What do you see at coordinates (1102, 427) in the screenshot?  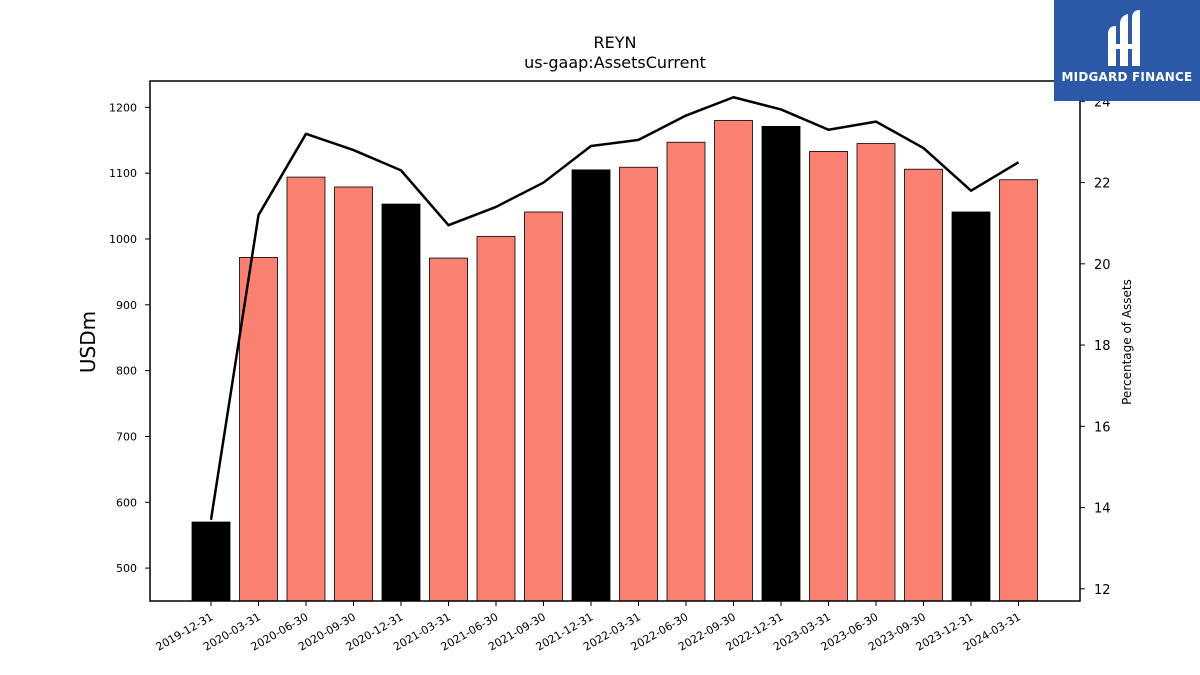 I see `y2-tick-label: 16` at bounding box center [1102, 427].